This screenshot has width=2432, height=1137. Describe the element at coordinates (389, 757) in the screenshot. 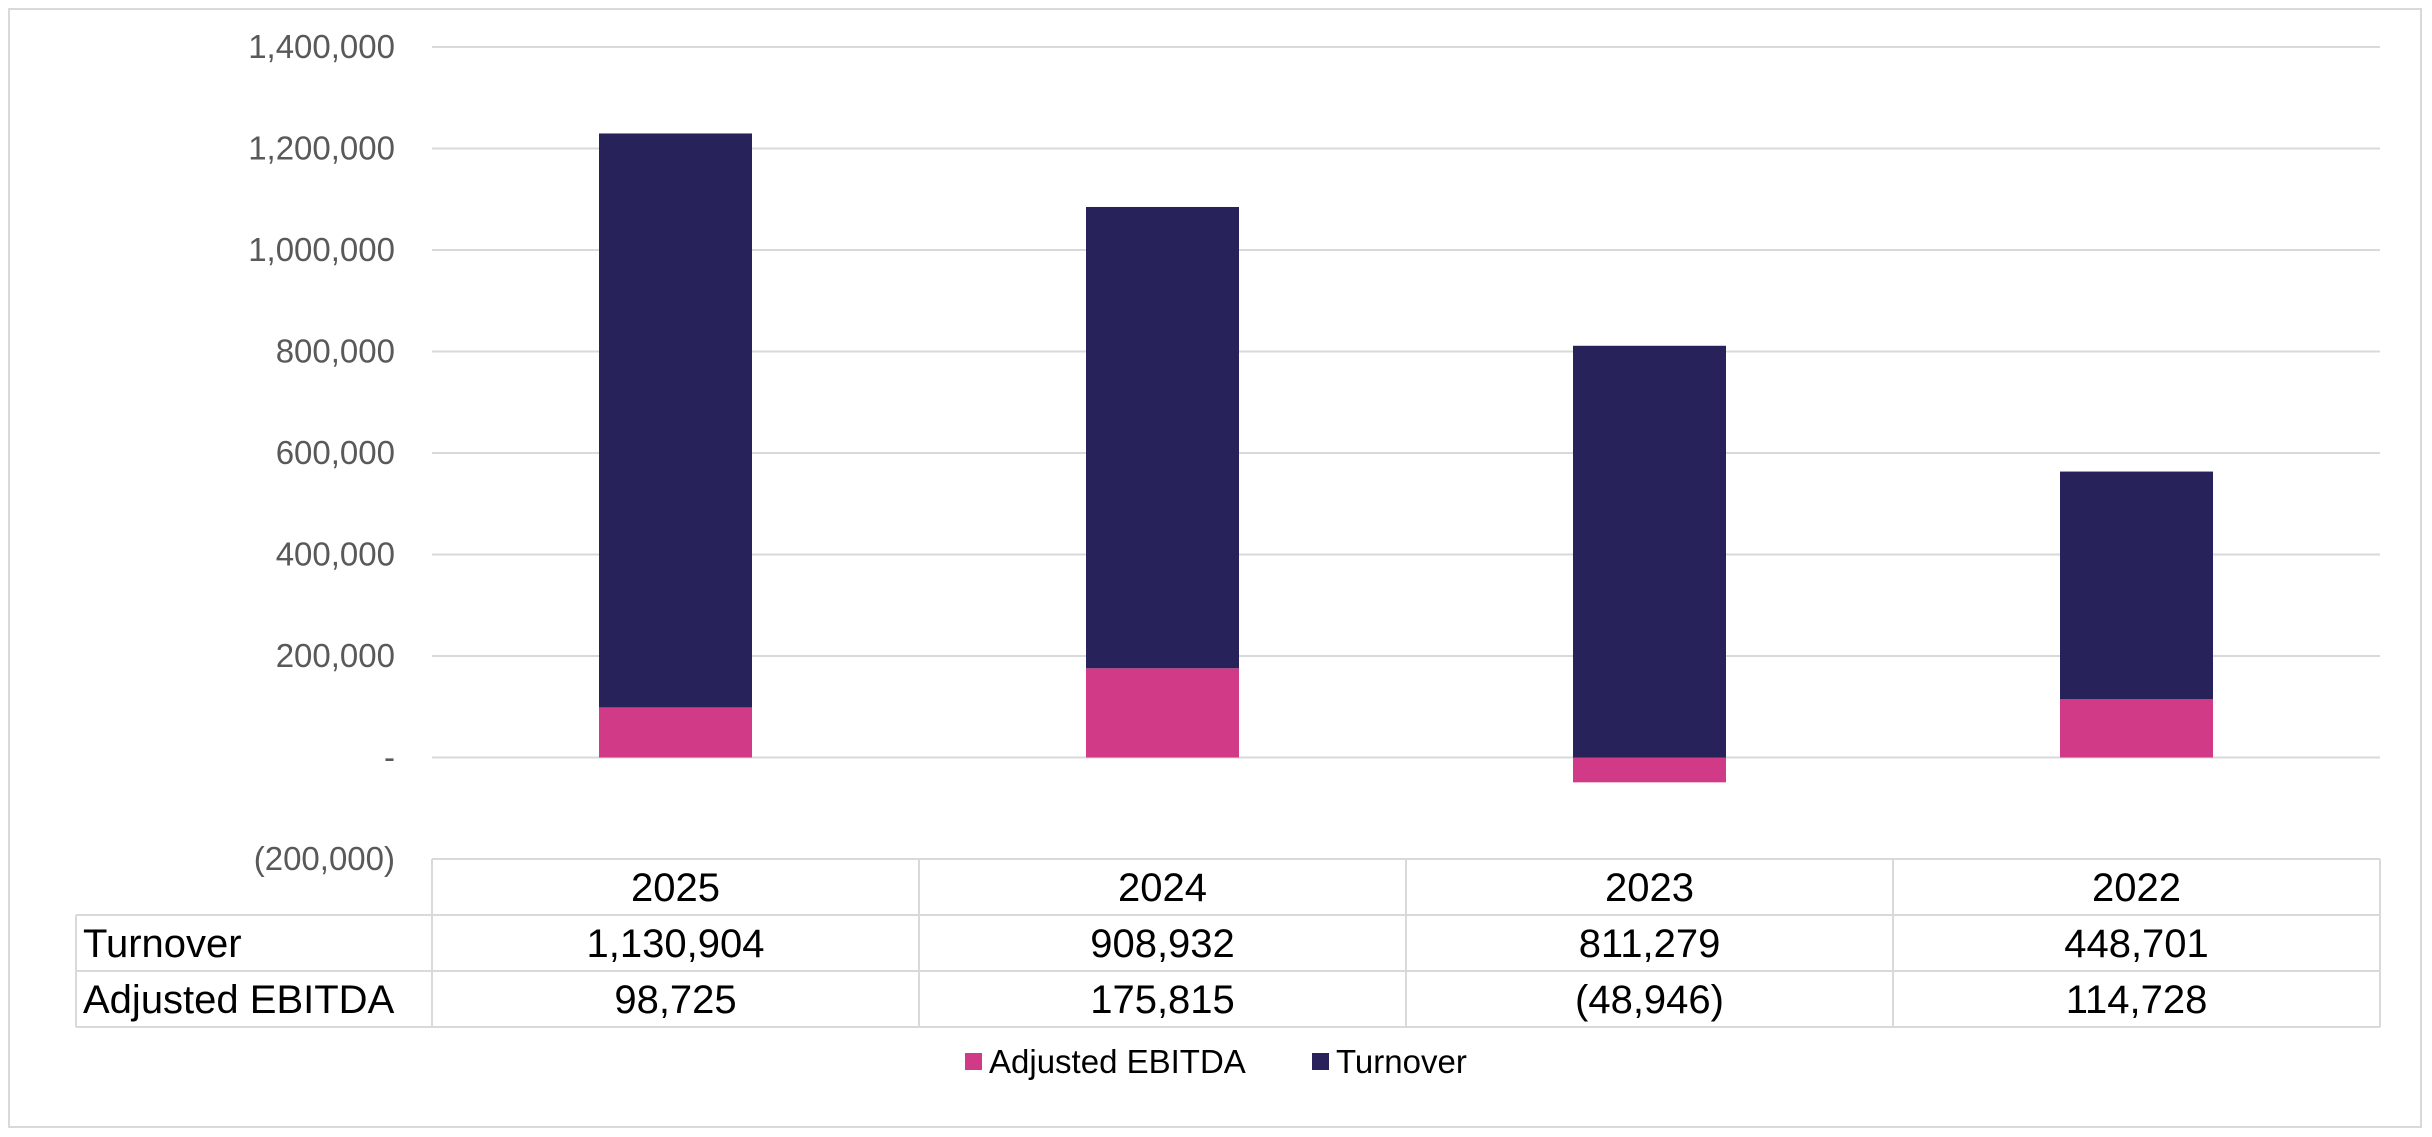

I see `y-tick-label: -` at that location.